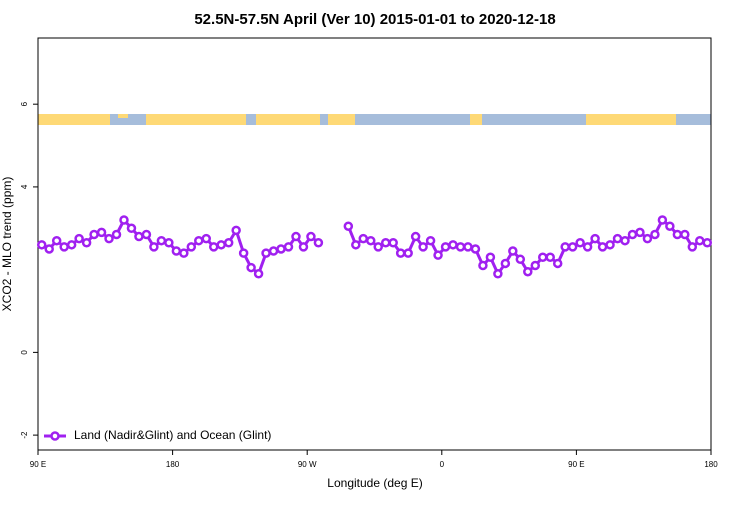  What do you see at coordinates (24, 103) in the screenshot?
I see `y-tick-label: 6` at bounding box center [24, 103].